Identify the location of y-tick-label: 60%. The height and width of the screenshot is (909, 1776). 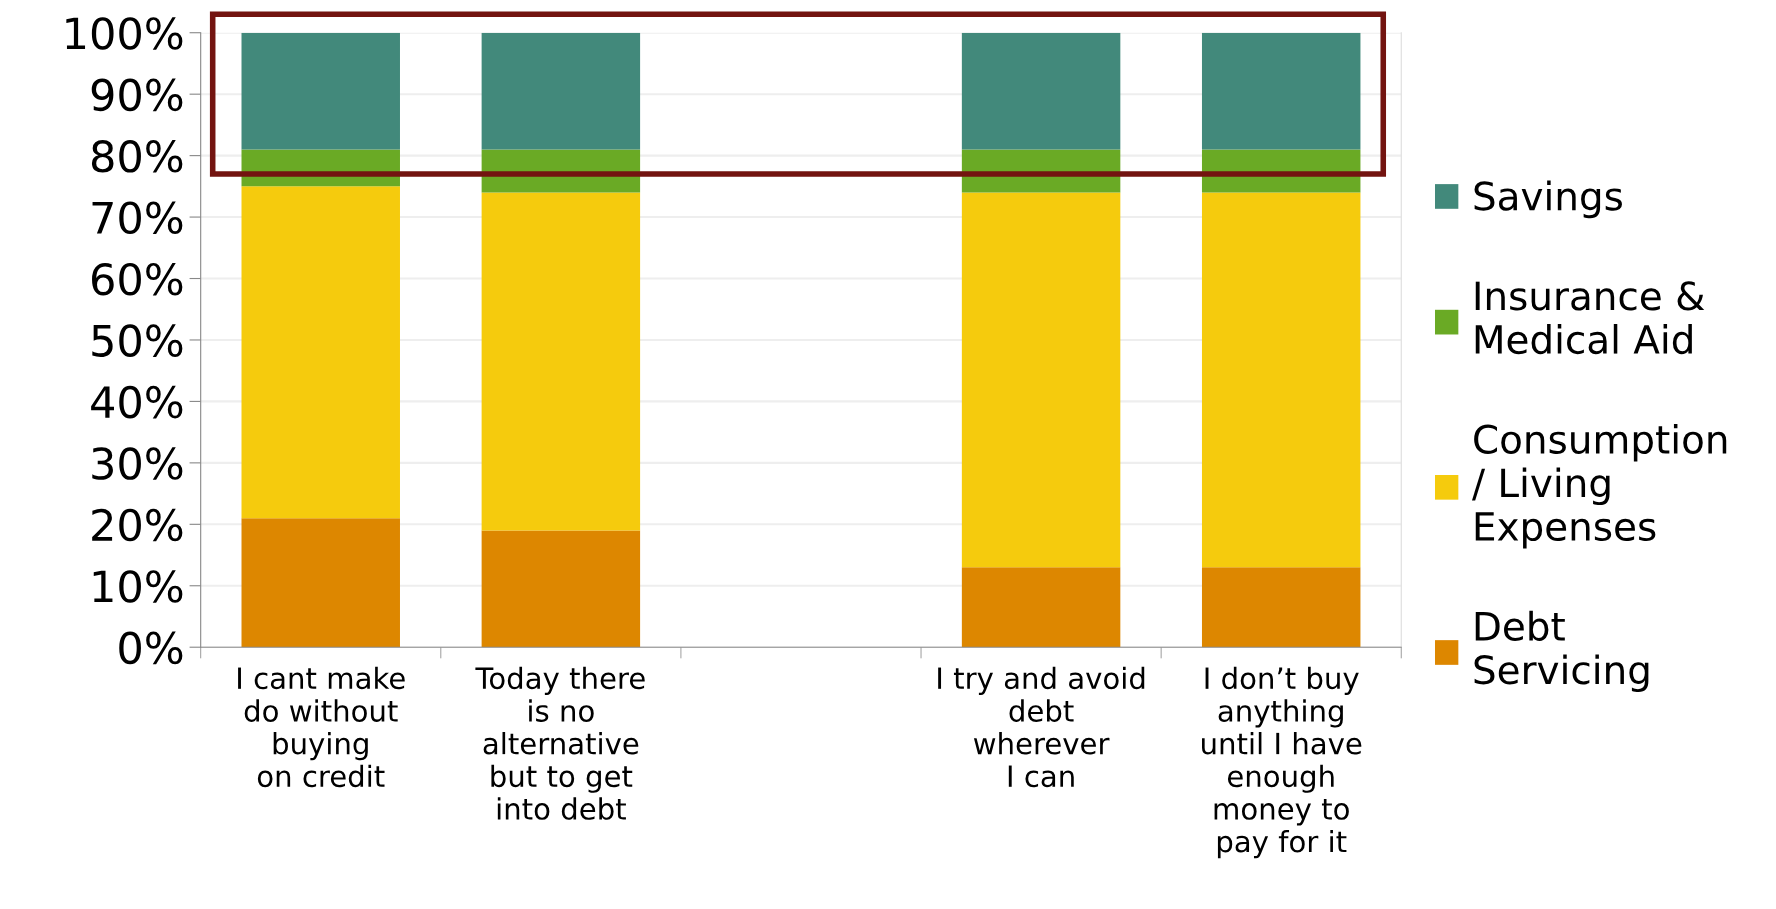
(137, 279).